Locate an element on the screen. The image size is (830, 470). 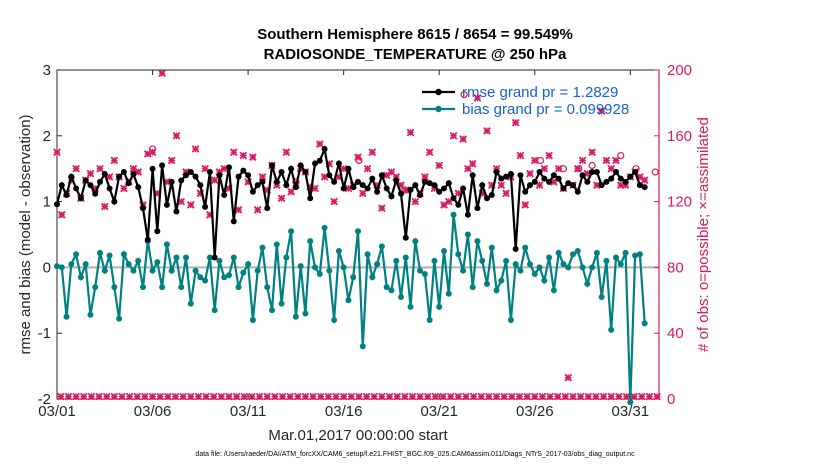
y-left-tick-label: 3 is located at coordinates (47, 70).